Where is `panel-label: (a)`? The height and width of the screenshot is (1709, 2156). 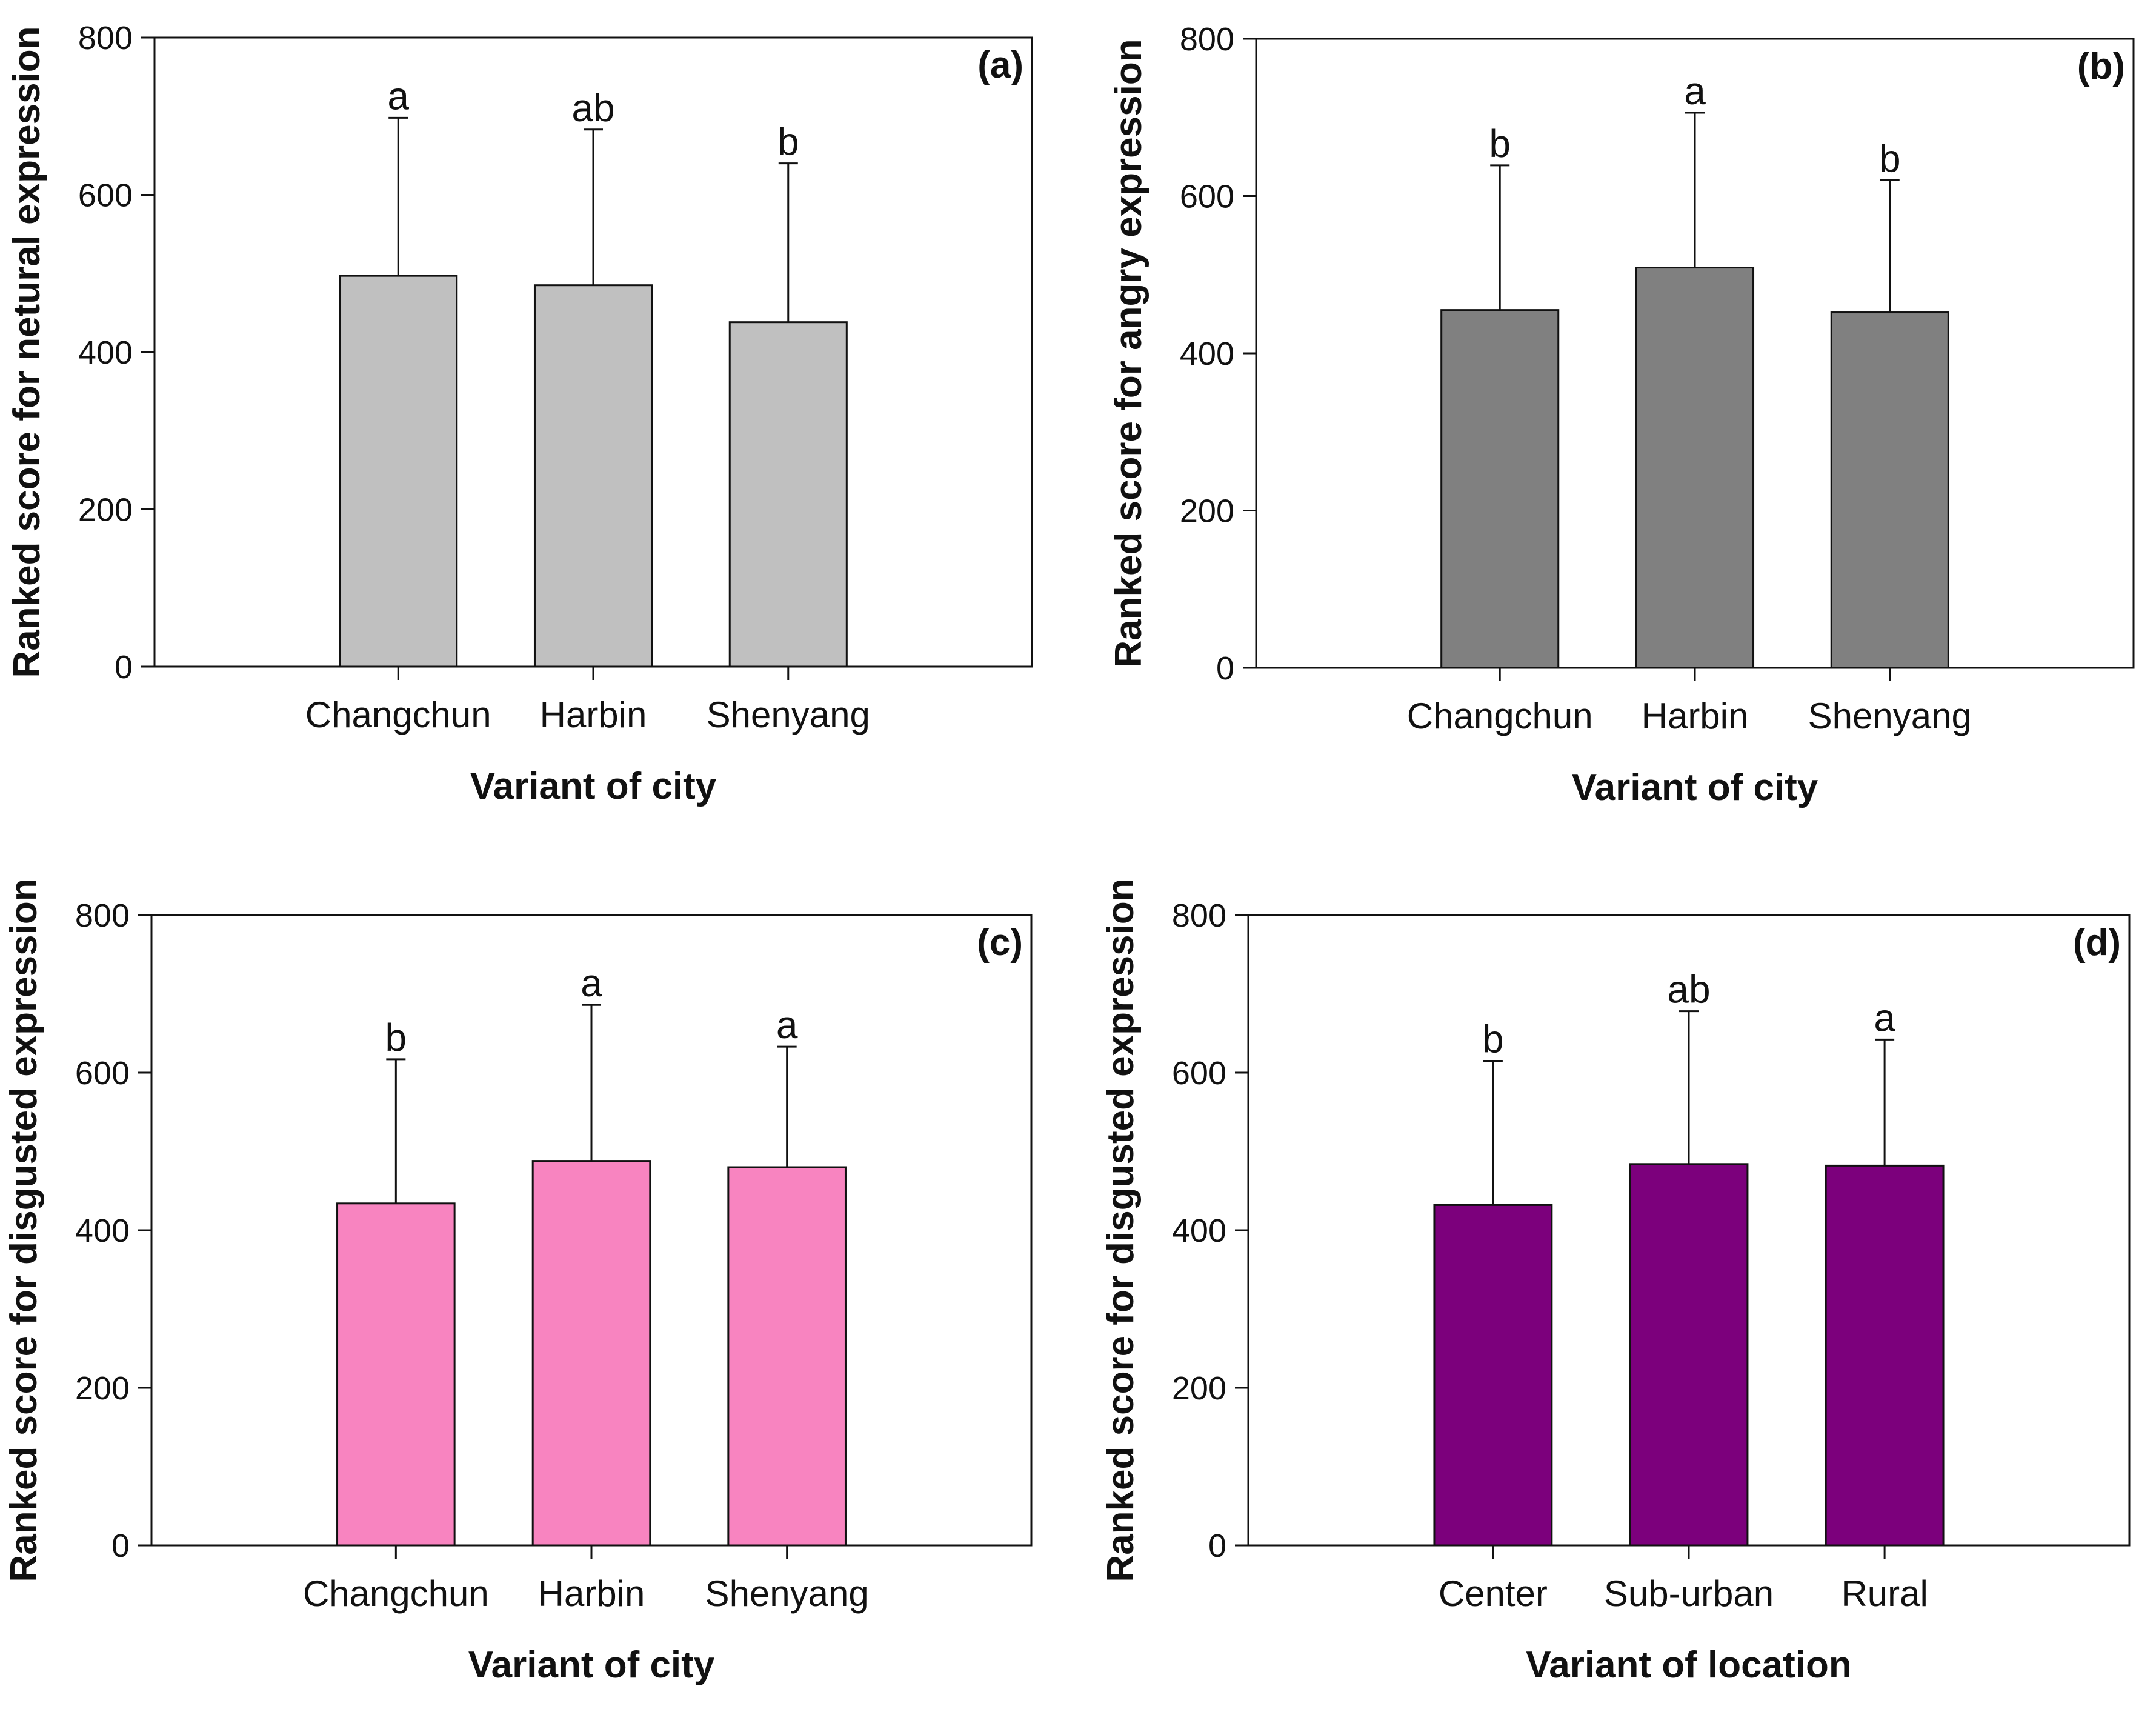 panel-label: (a) is located at coordinates (1000, 65).